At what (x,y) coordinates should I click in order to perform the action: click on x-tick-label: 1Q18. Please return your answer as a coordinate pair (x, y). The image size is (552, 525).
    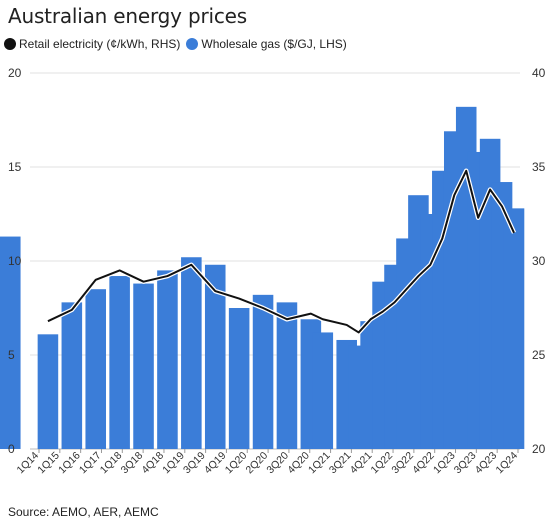
    Looking at the image, I should click on (111, 463).